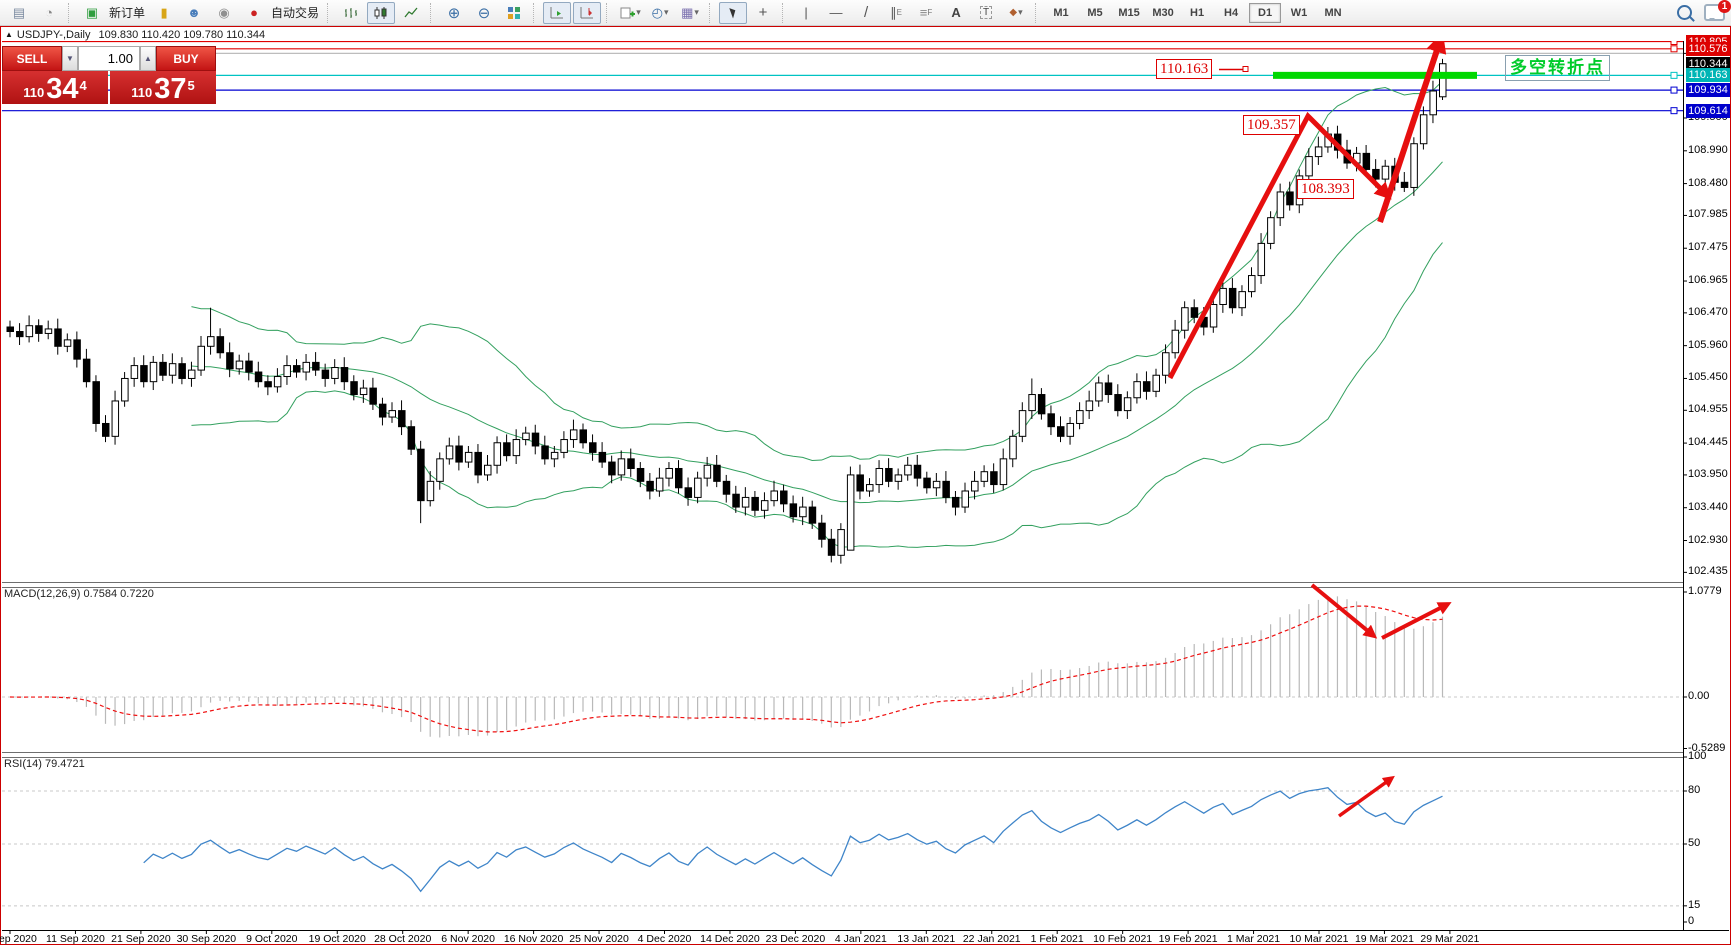 The image size is (1731, 945). Describe the element at coordinates (1319, 939) in the screenshot. I see `date-axis-label: 10 Mar 2021` at that location.